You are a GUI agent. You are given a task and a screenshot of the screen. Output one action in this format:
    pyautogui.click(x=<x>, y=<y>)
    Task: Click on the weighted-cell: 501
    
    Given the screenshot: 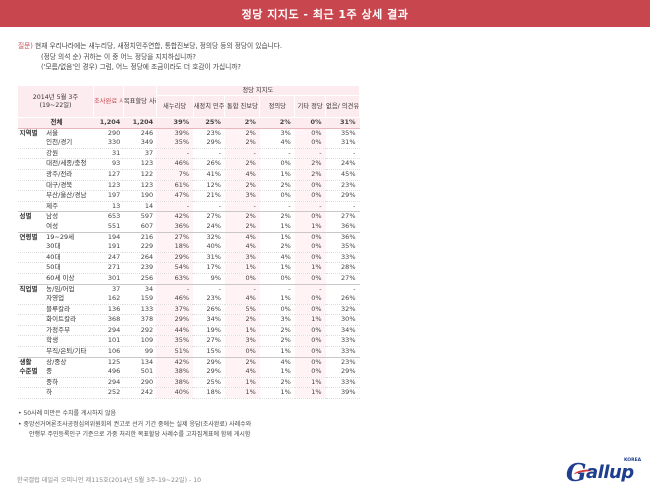 What is the action you would take?
    pyautogui.click(x=140, y=372)
    